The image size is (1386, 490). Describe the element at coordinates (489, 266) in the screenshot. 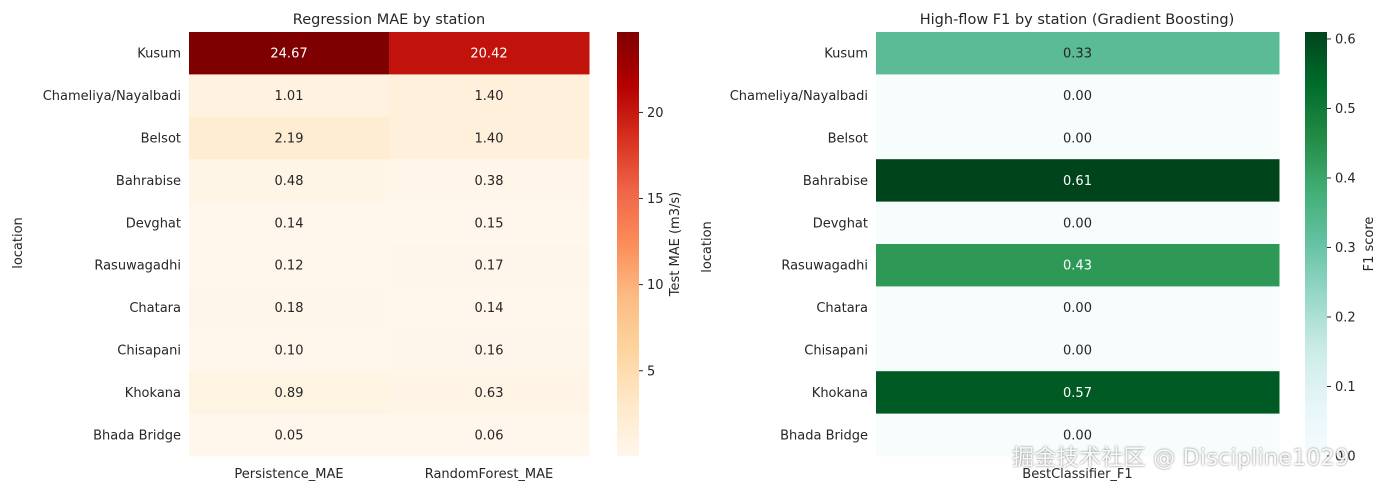

I see `mae-cell-value: 0.17` at that location.